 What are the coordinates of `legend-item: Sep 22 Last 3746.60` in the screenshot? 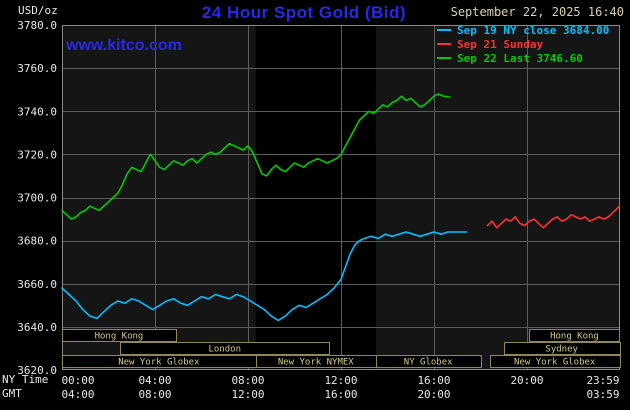 It's located at (523, 58).